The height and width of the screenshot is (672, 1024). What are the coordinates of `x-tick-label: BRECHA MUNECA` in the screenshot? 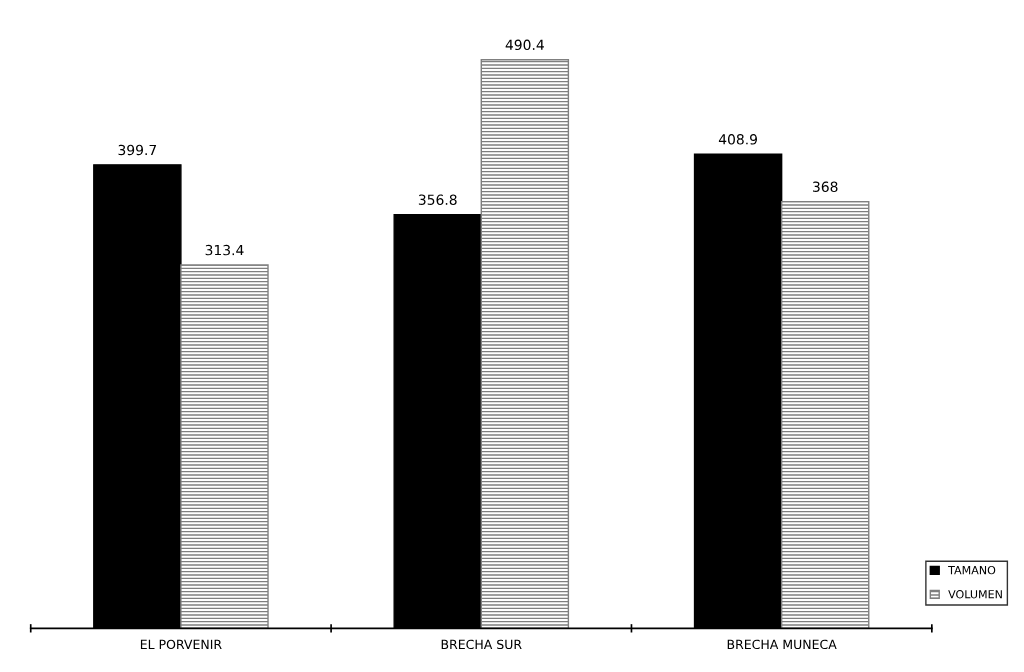 It's located at (782, 644).